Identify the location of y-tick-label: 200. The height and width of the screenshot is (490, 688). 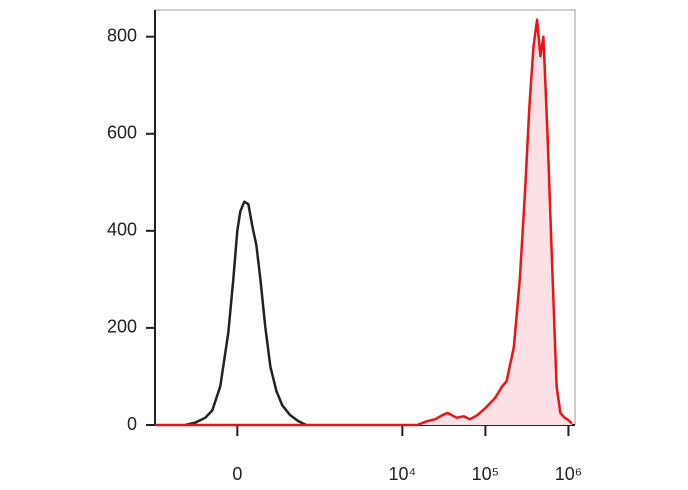
(122, 327).